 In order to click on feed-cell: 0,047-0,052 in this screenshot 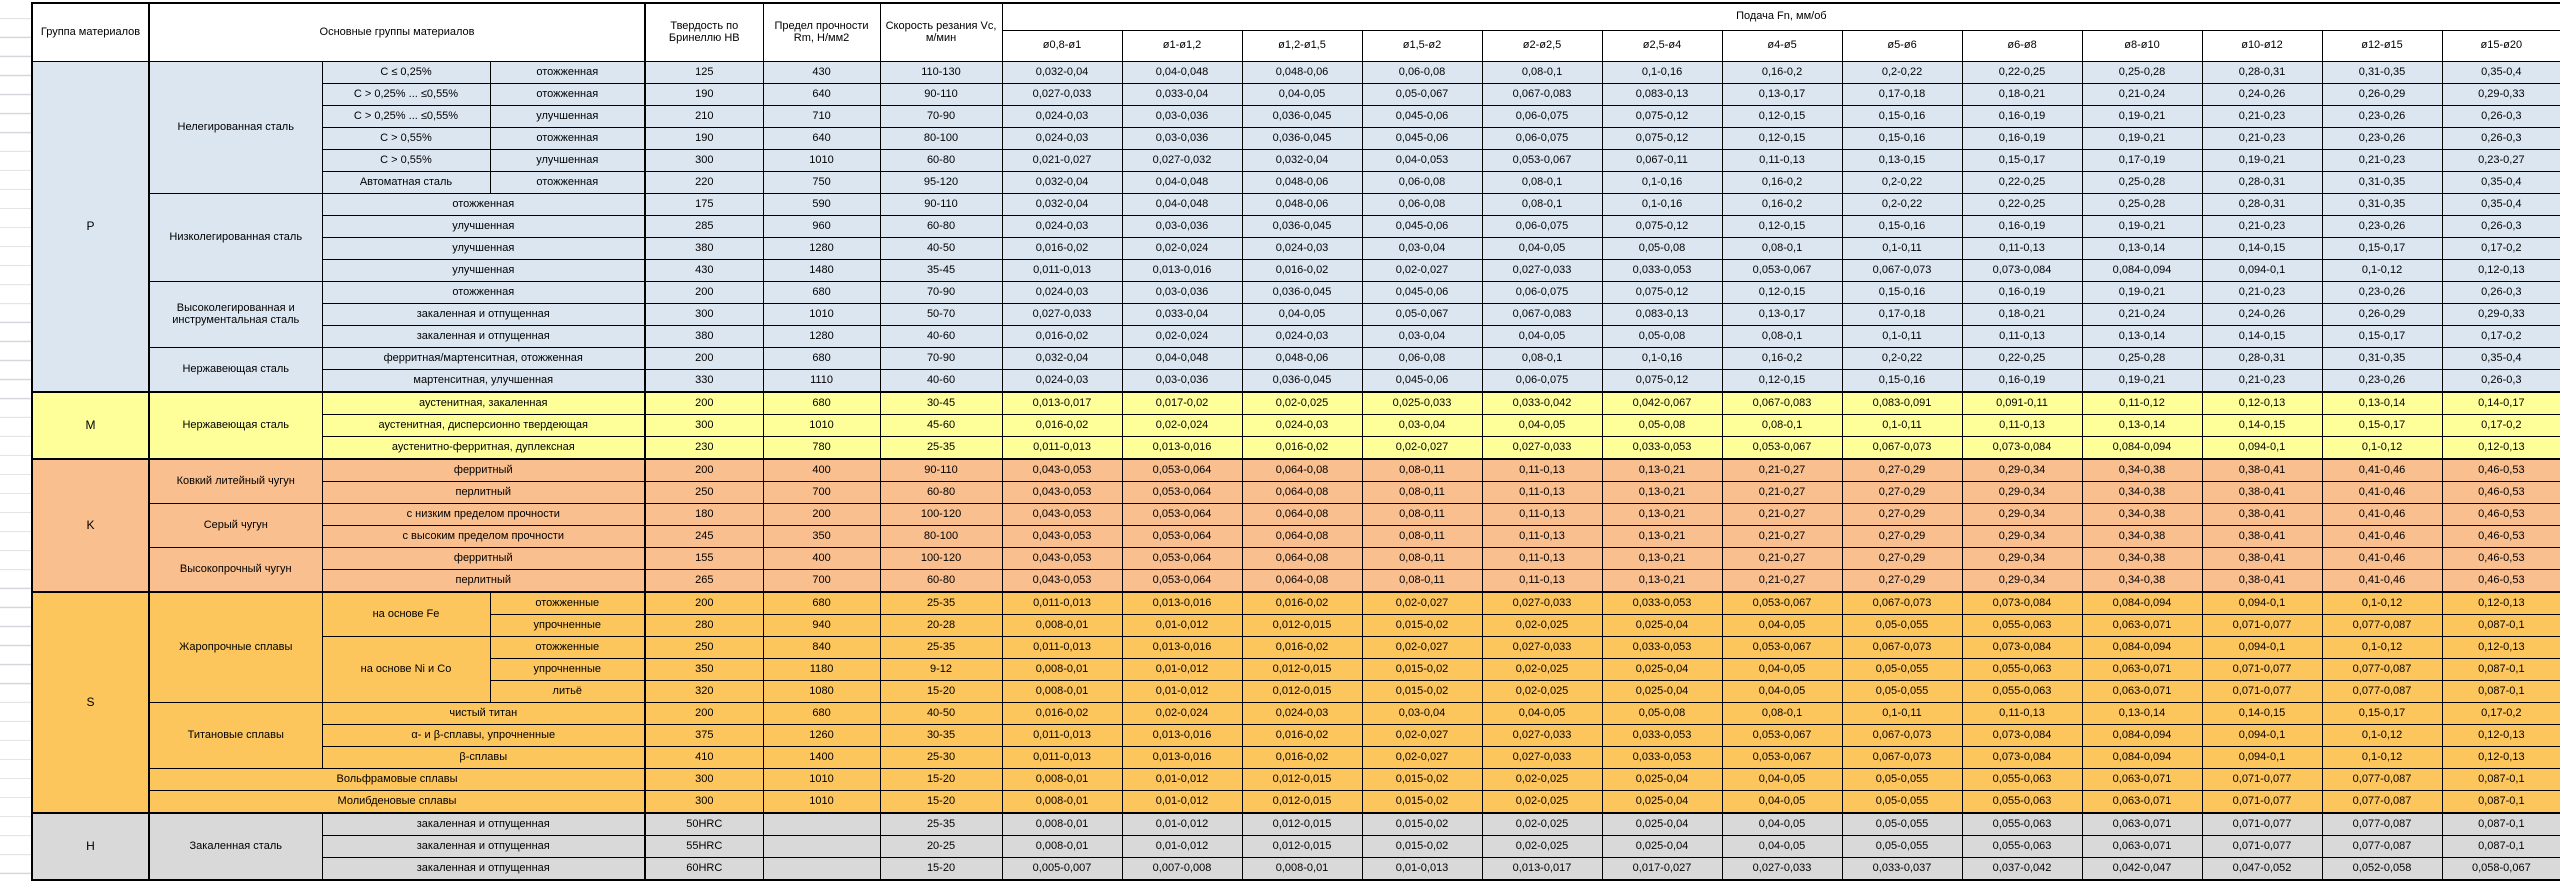, I will do `click(2262, 869)`.